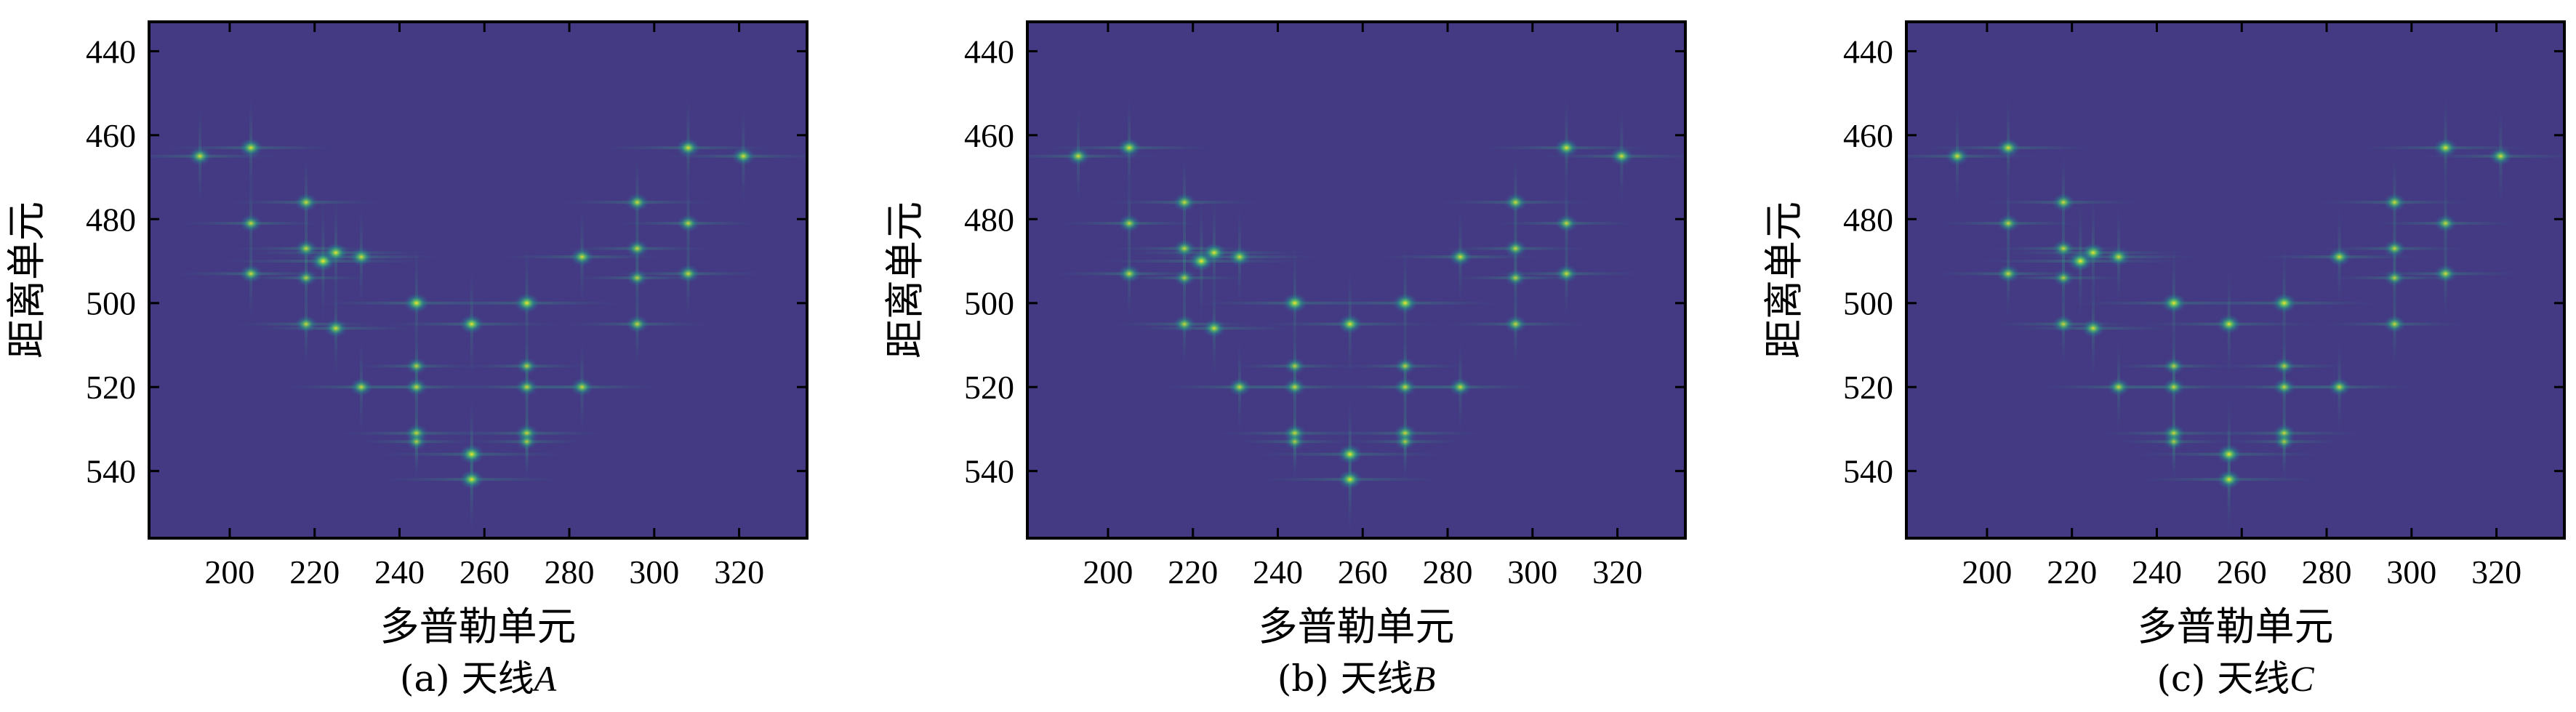  What do you see at coordinates (2223, 678) in the screenshot?
I see `caption-prefix: (c) 天线` at bounding box center [2223, 678].